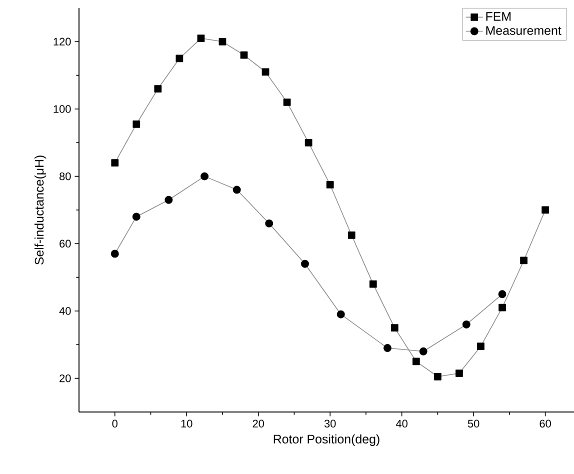 This screenshot has height=474, width=574. What do you see at coordinates (330, 424) in the screenshot?
I see `x-tick-label: 30` at bounding box center [330, 424].